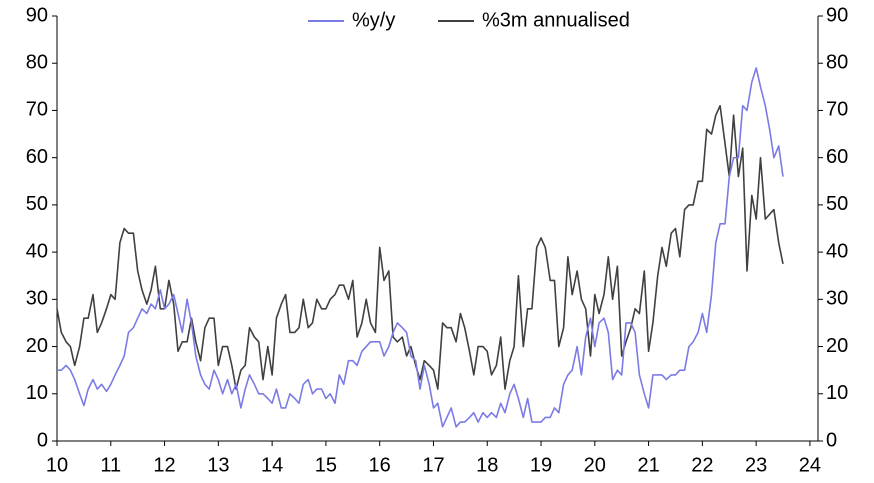 The height and width of the screenshot is (483, 874). What do you see at coordinates (57, 465) in the screenshot?
I see `x-tick-label: 10` at bounding box center [57, 465].